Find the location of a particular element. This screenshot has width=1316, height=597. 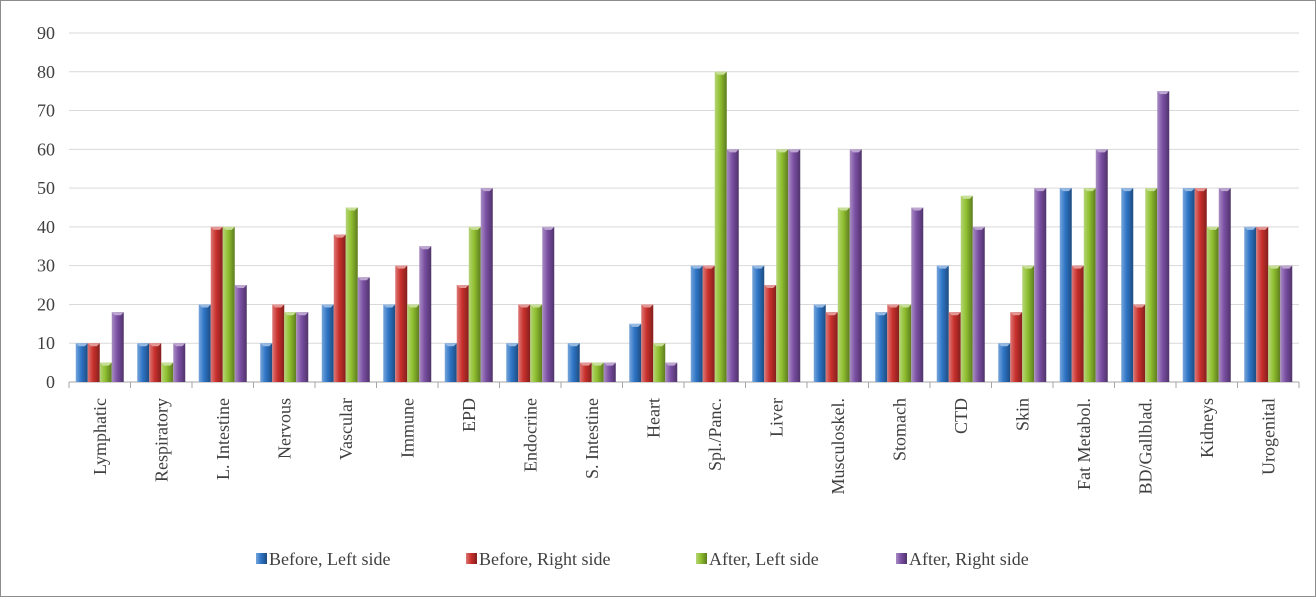

bar-before-right-side-heart is located at coordinates (647, 343).